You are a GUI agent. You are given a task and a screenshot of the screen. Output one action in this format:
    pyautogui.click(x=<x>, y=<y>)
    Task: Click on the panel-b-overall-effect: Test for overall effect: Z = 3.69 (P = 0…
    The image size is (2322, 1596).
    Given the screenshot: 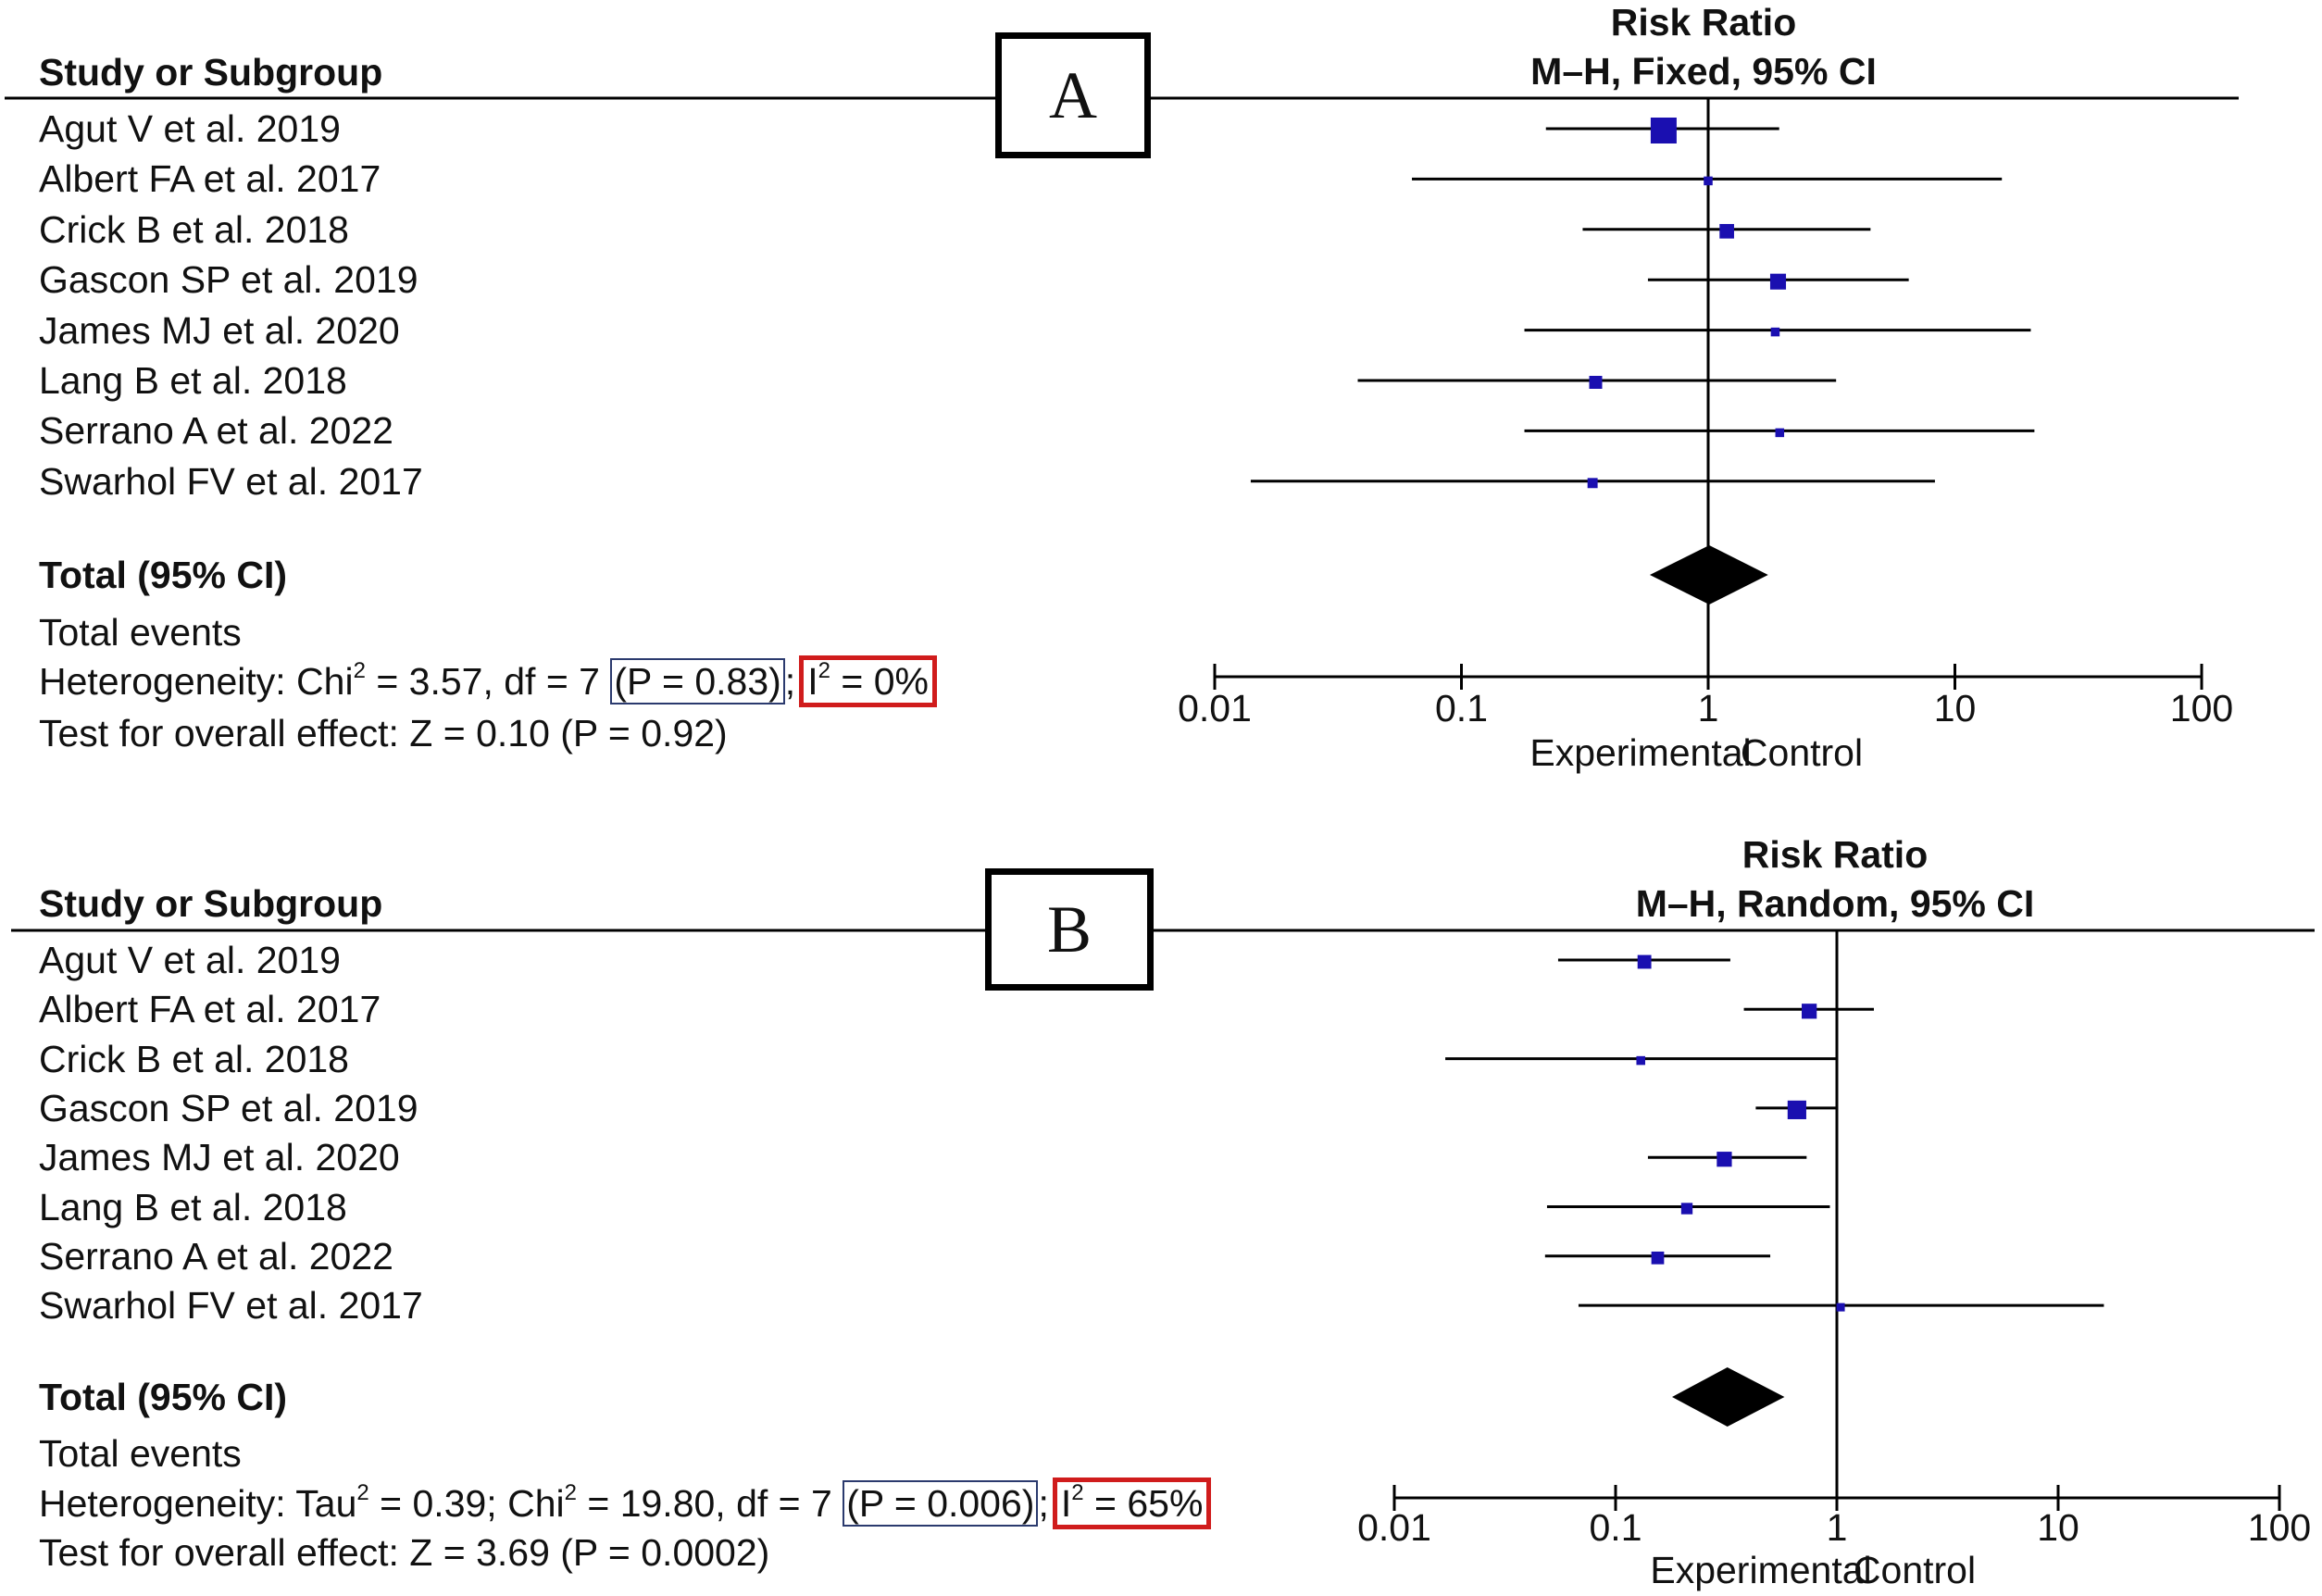 What is the action you would take?
    pyautogui.click(x=404, y=1552)
    